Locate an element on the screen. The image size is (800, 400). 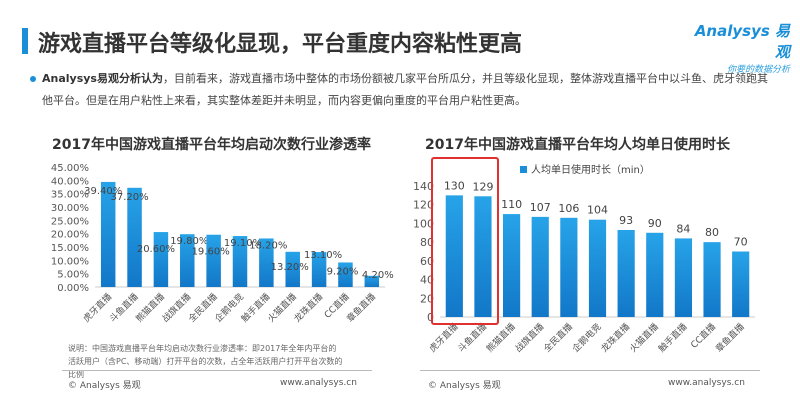
title-accent-bar is located at coordinates (25, 41).